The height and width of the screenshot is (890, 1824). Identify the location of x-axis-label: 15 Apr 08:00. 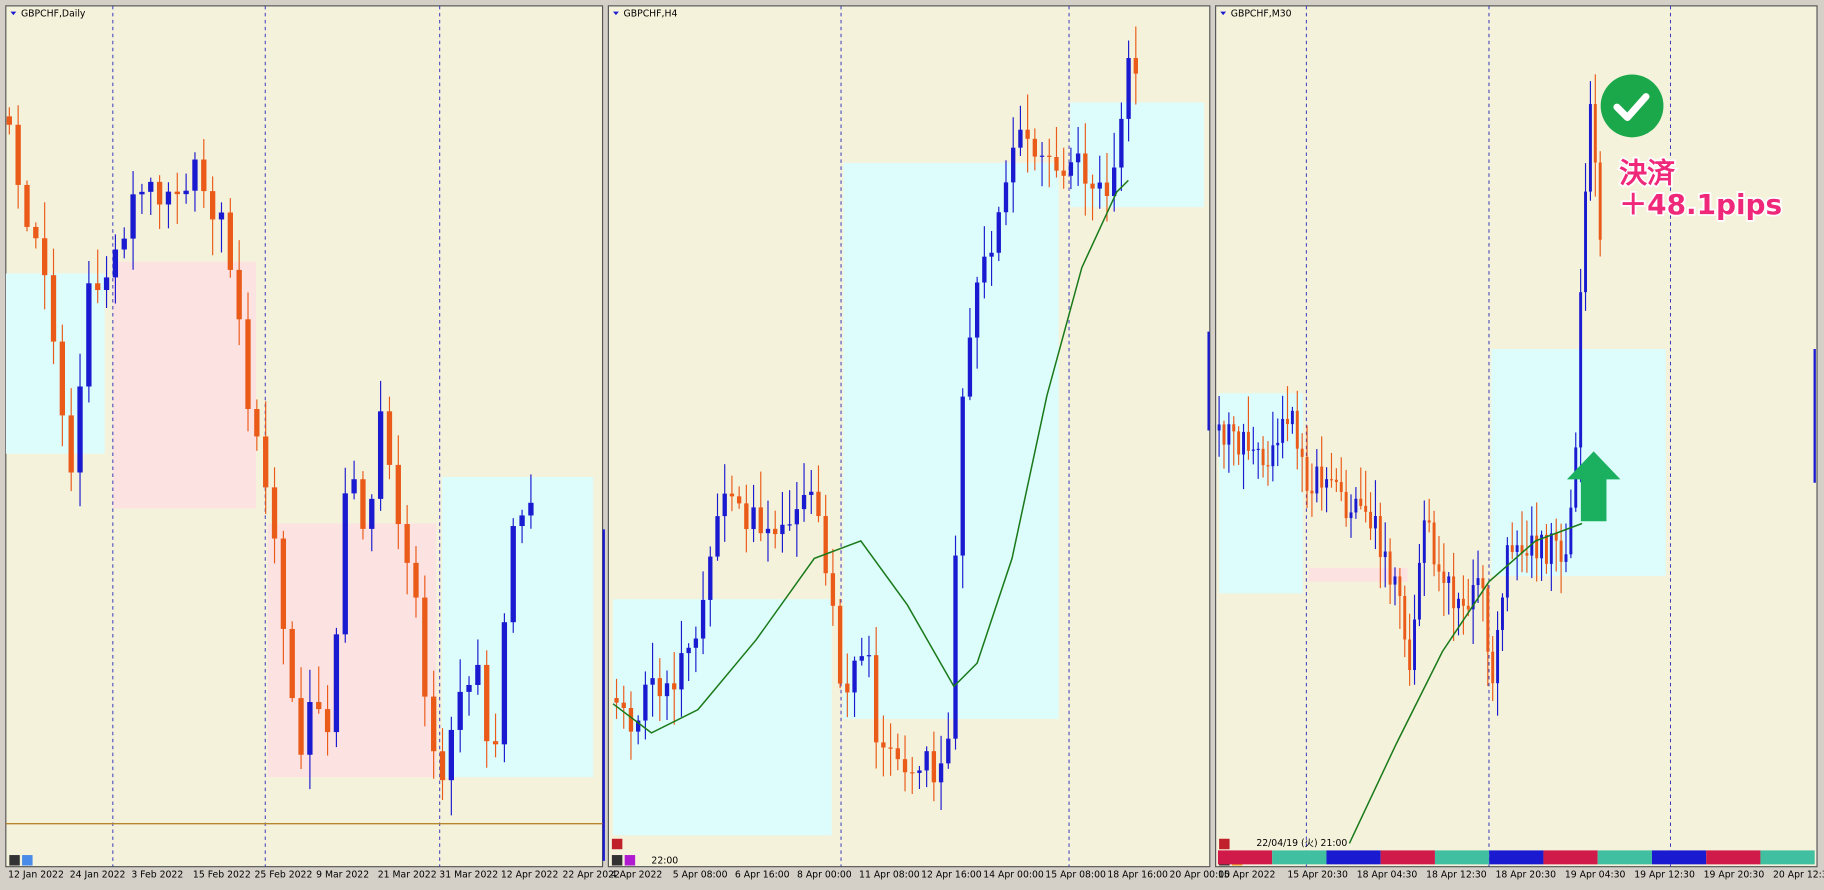
(1075, 874).